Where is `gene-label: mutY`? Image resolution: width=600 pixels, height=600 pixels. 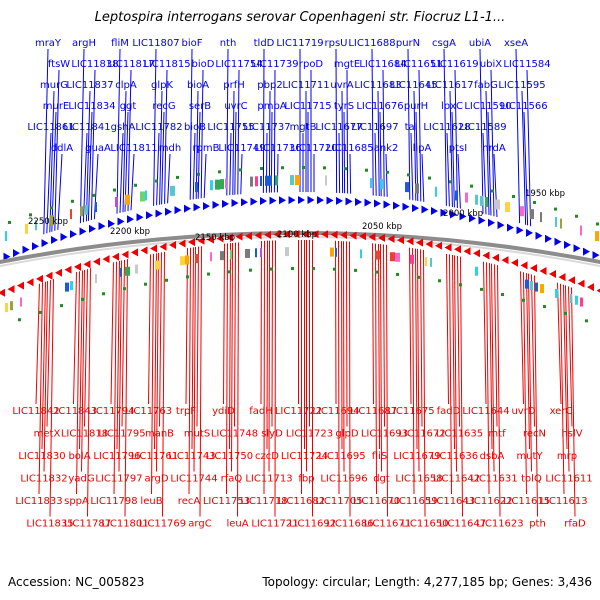
gene-label: mutY is located at coordinates (529, 456).